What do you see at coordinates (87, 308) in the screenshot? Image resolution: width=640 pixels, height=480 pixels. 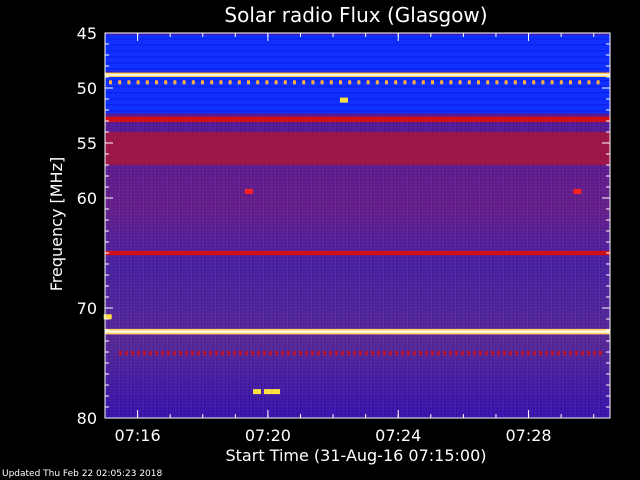 I see `y-tick-label-70: 70` at bounding box center [87, 308].